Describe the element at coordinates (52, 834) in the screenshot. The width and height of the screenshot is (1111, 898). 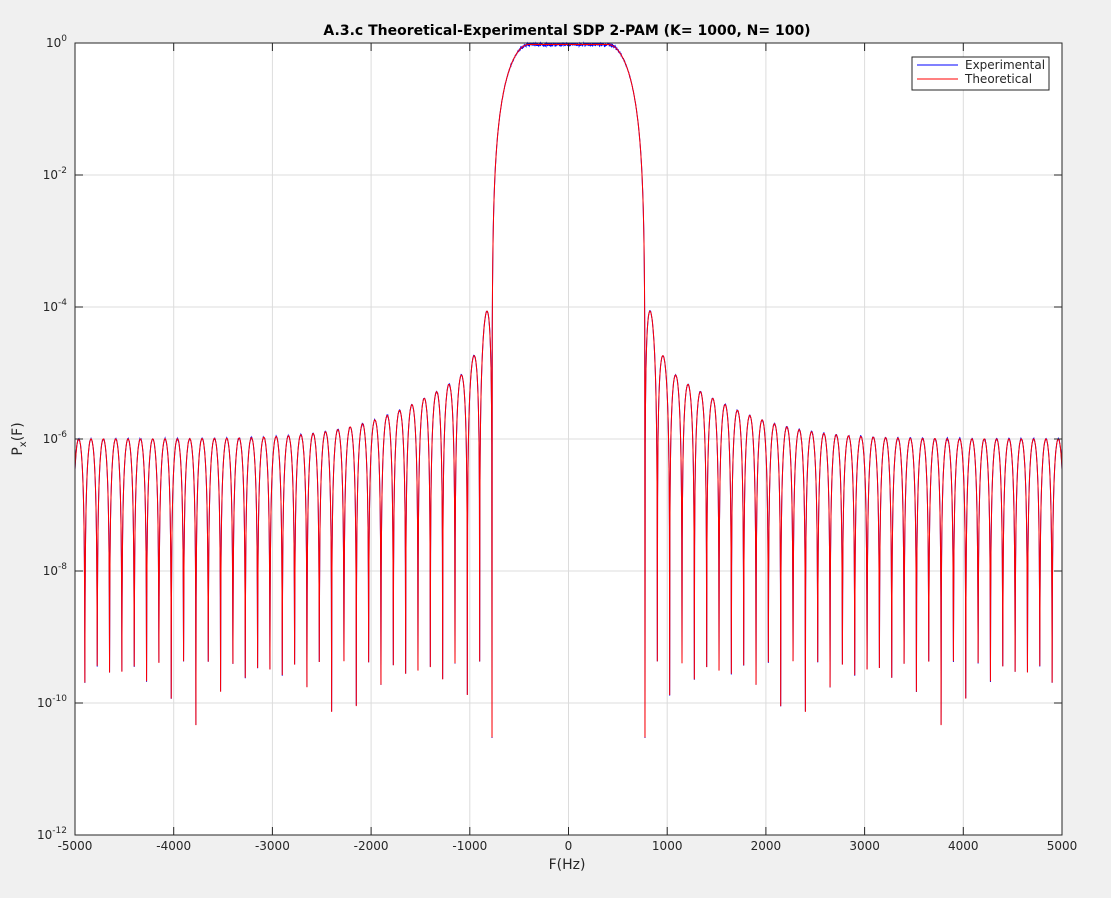
I see `y-tick-label: 10⁻¹²` at that location.